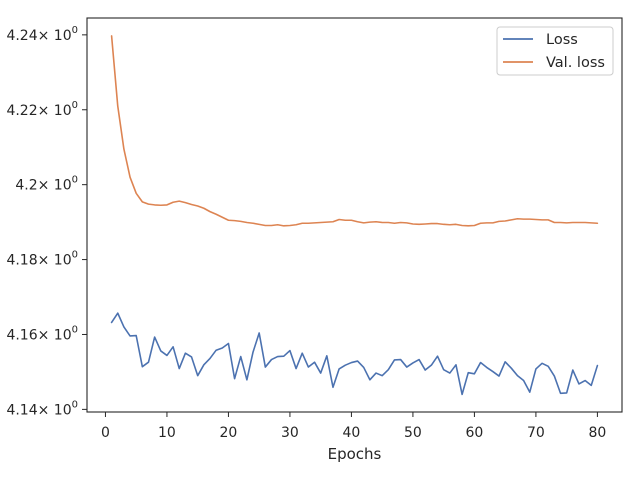 The image size is (640, 480). I want to click on x-tick-label: 20, so click(229, 433).